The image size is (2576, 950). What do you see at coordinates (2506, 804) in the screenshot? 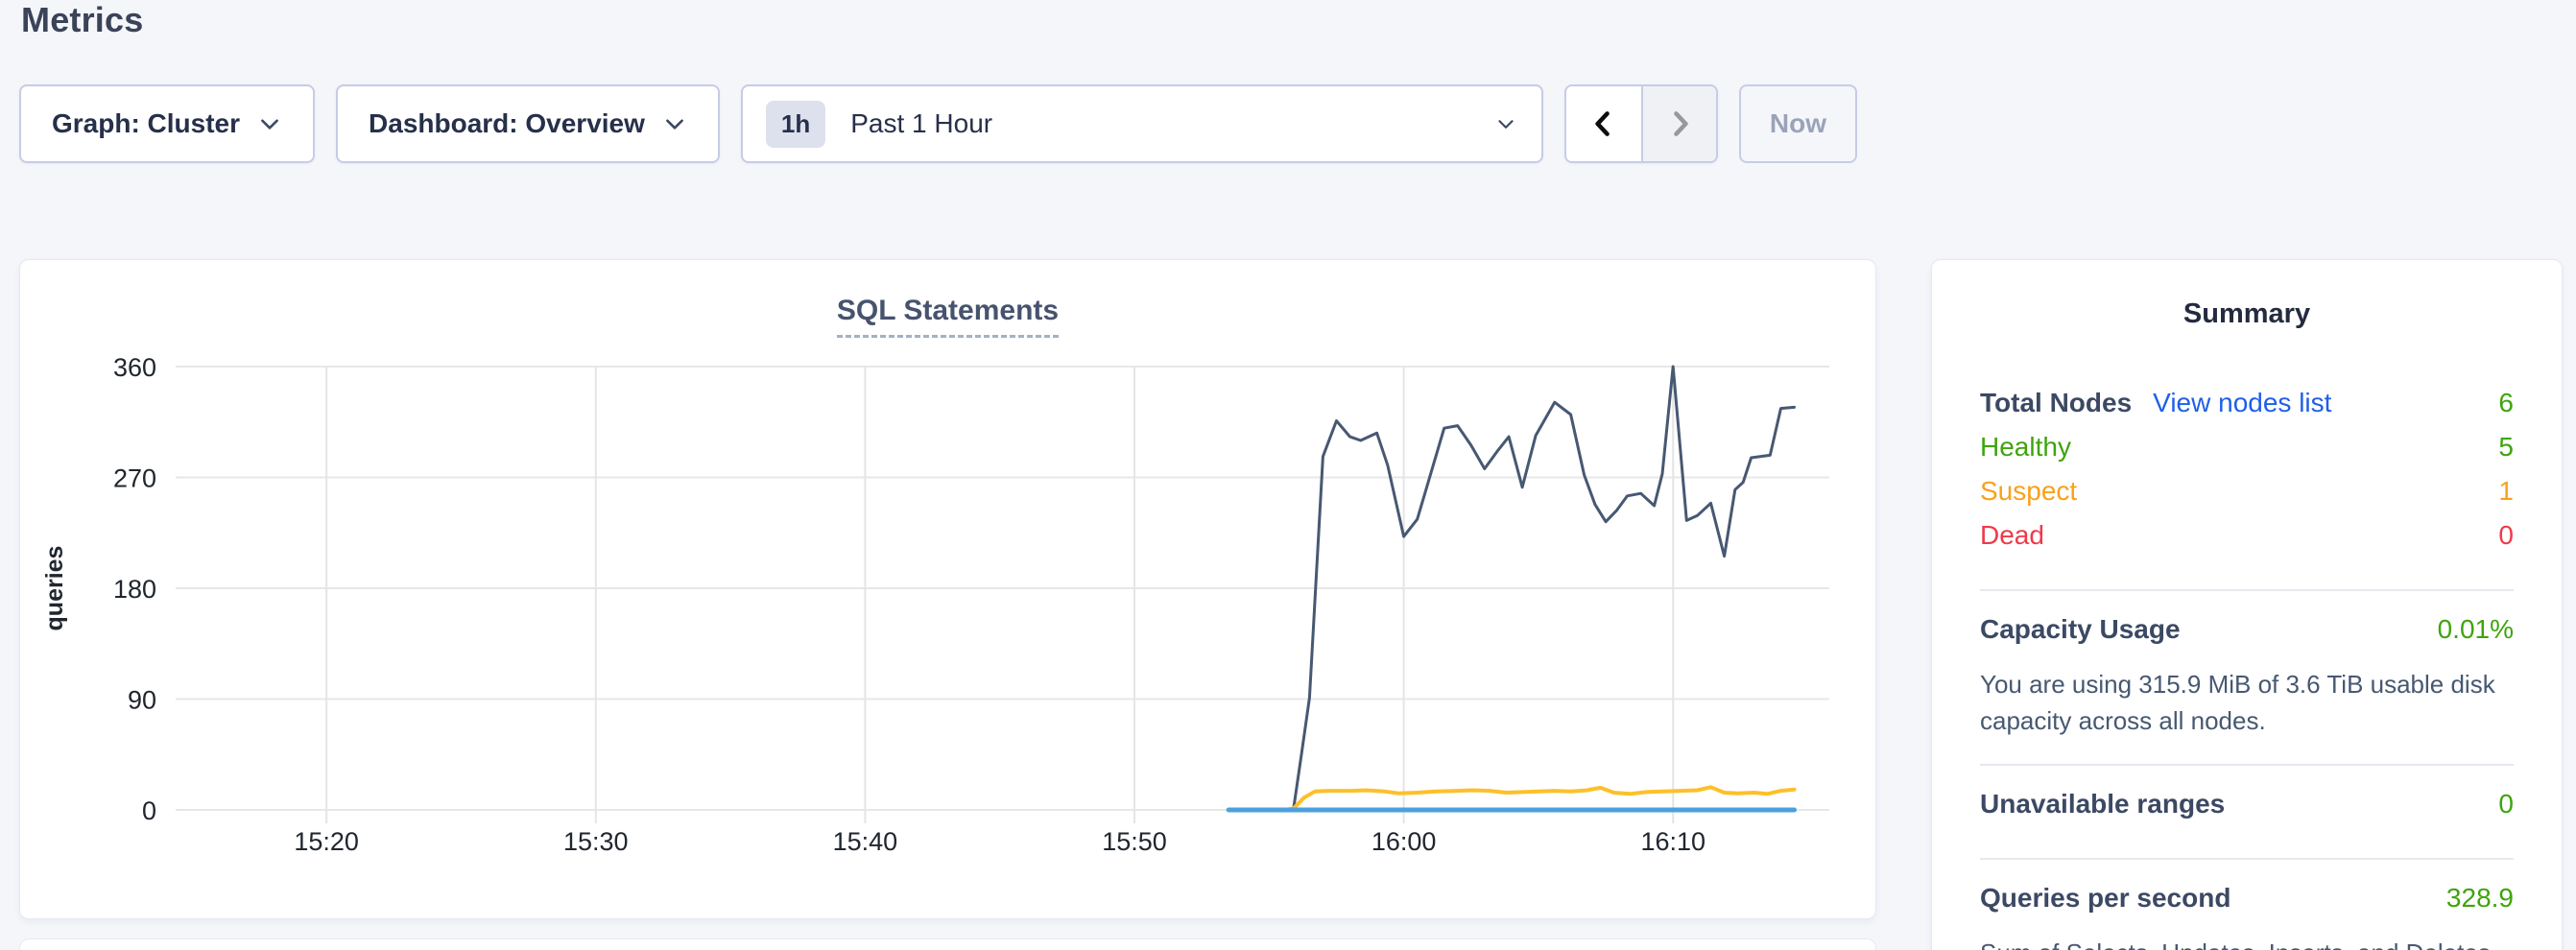
I see `unavailable-ranges-value: 0` at bounding box center [2506, 804].